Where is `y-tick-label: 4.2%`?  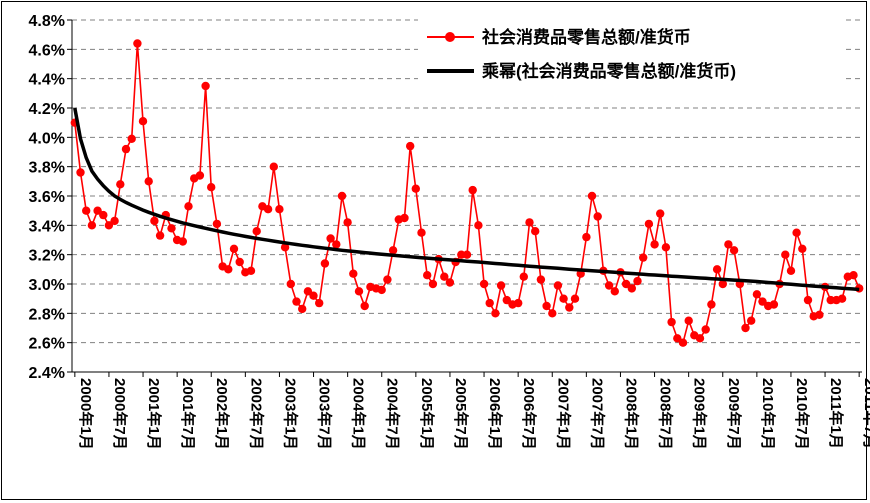
y-tick-label: 4.2% is located at coordinates (47, 109).